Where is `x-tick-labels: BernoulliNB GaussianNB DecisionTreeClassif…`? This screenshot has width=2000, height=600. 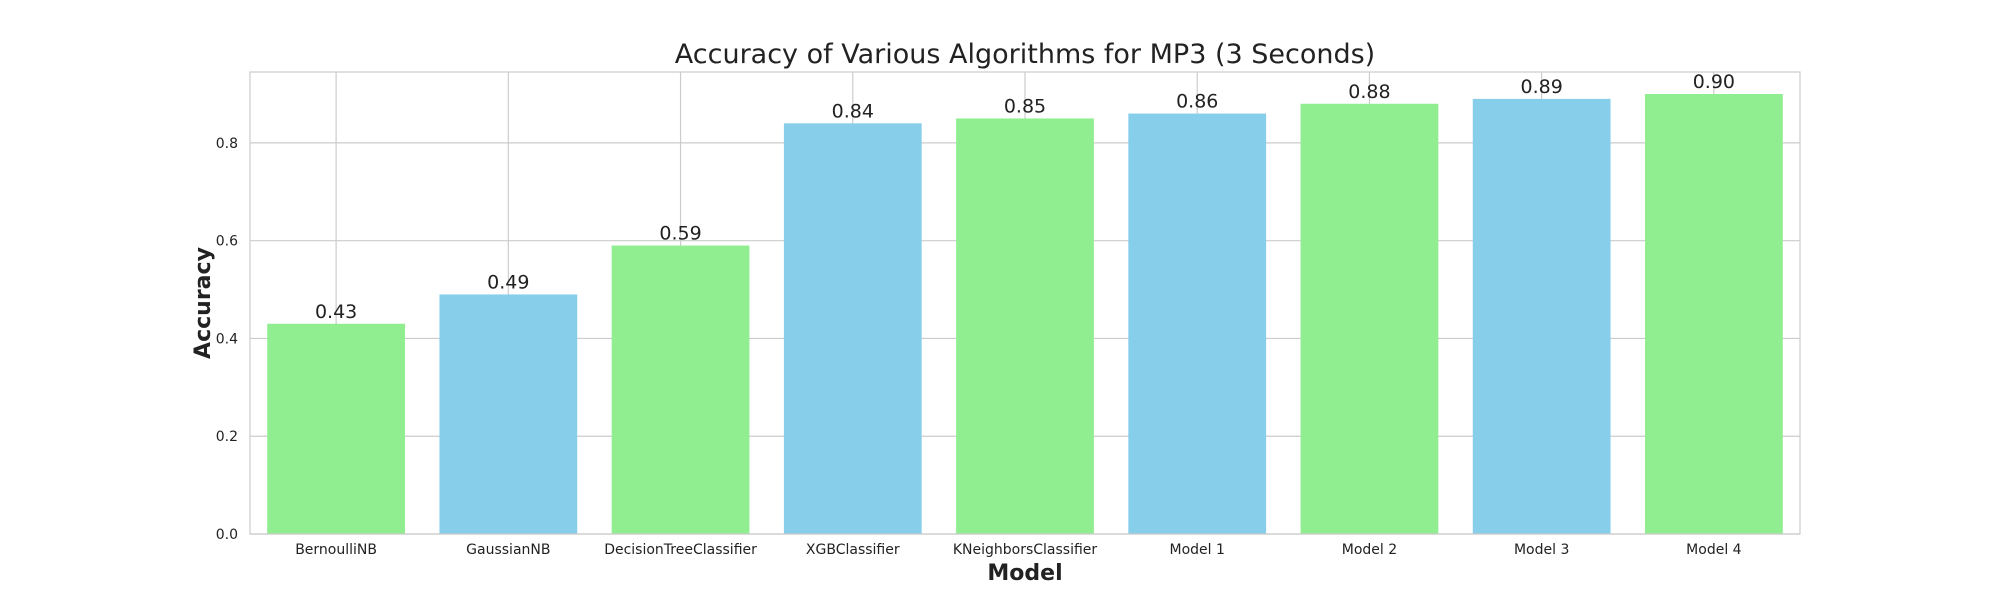 x-tick-labels: BernoulliNB GaussianNB DecisionTreeClassif… is located at coordinates (1018, 550).